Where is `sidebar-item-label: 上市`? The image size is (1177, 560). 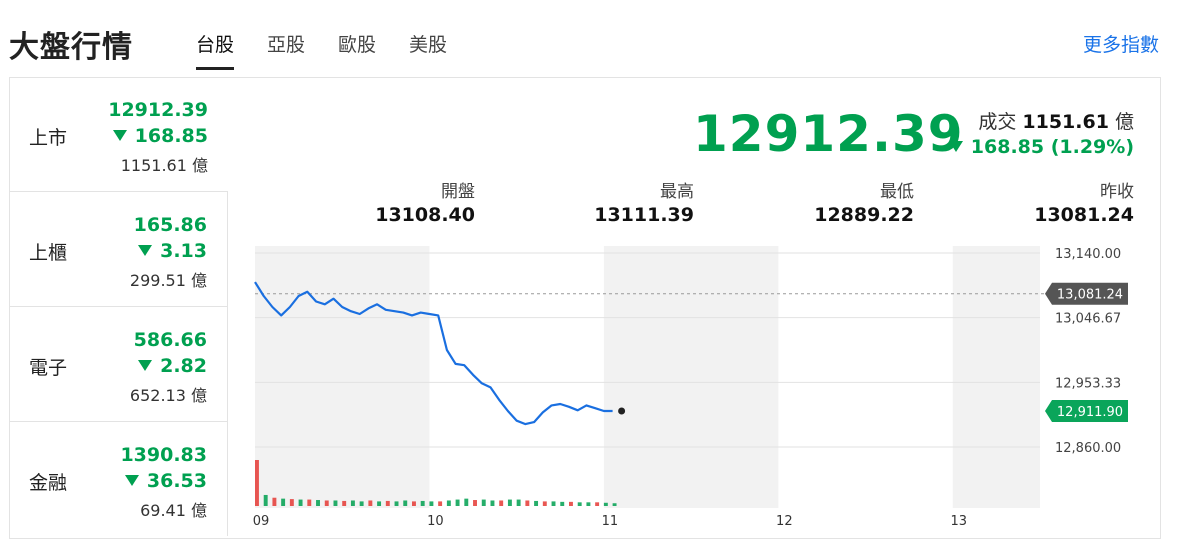 sidebar-item-label: 上市 is located at coordinates (48, 138).